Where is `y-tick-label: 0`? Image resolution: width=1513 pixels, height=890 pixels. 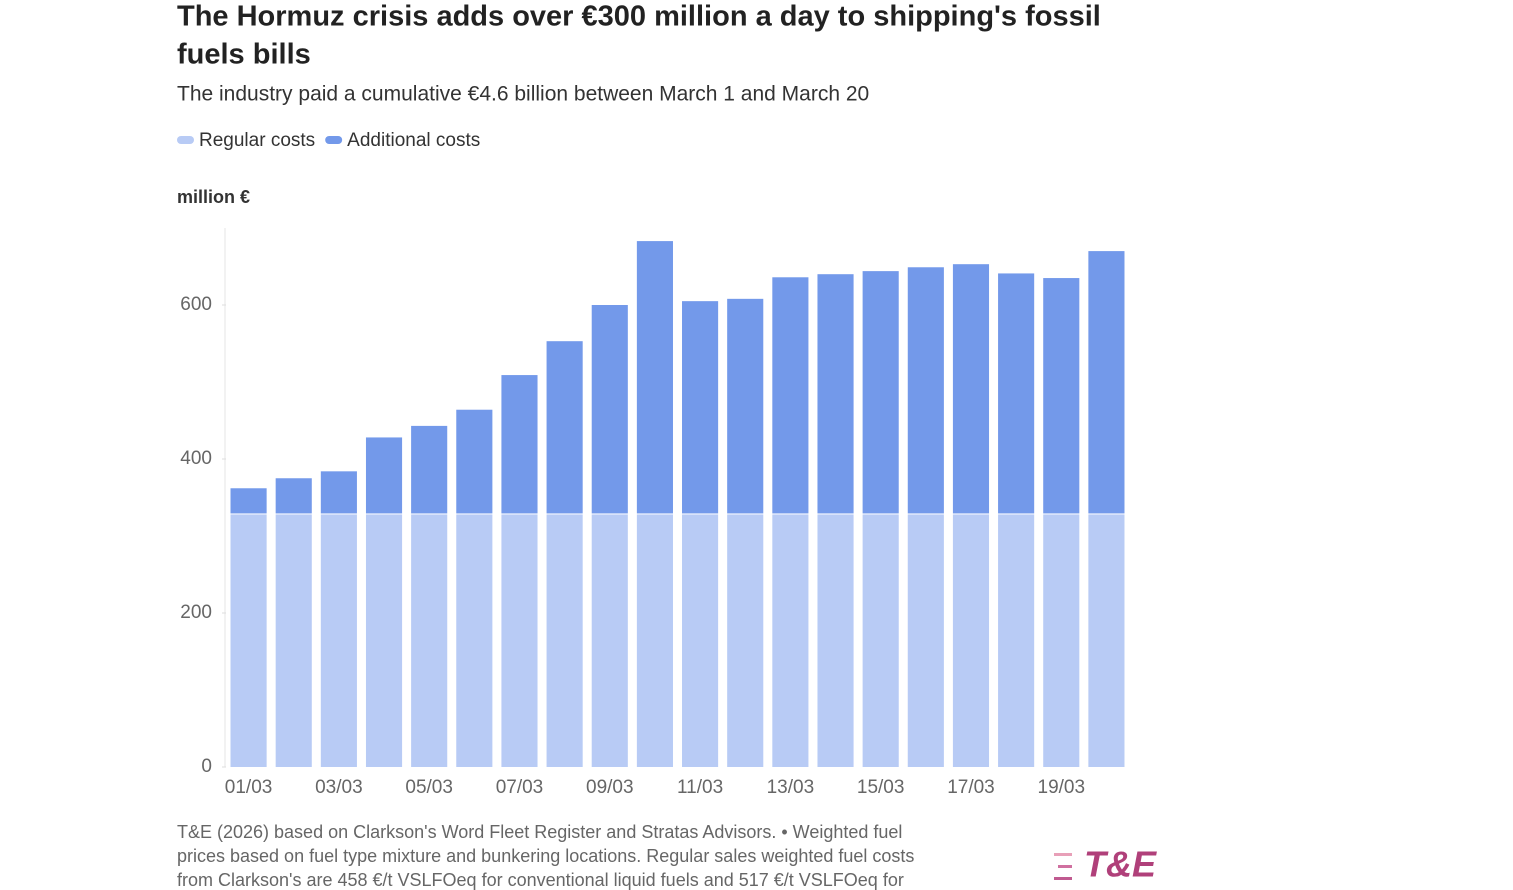
y-tick-label: 0 is located at coordinates (206, 766).